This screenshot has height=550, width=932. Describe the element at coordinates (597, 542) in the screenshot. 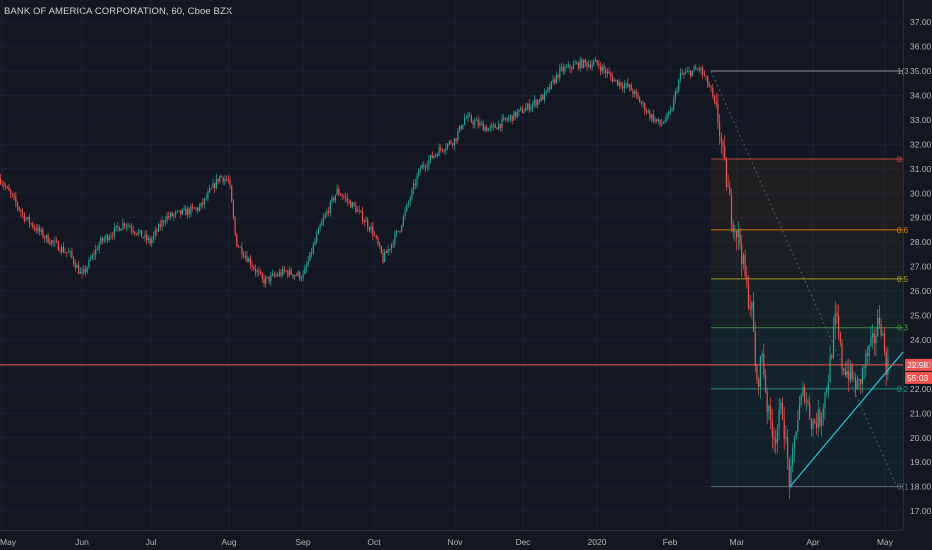

I see `x-tick-label: 2020` at that location.